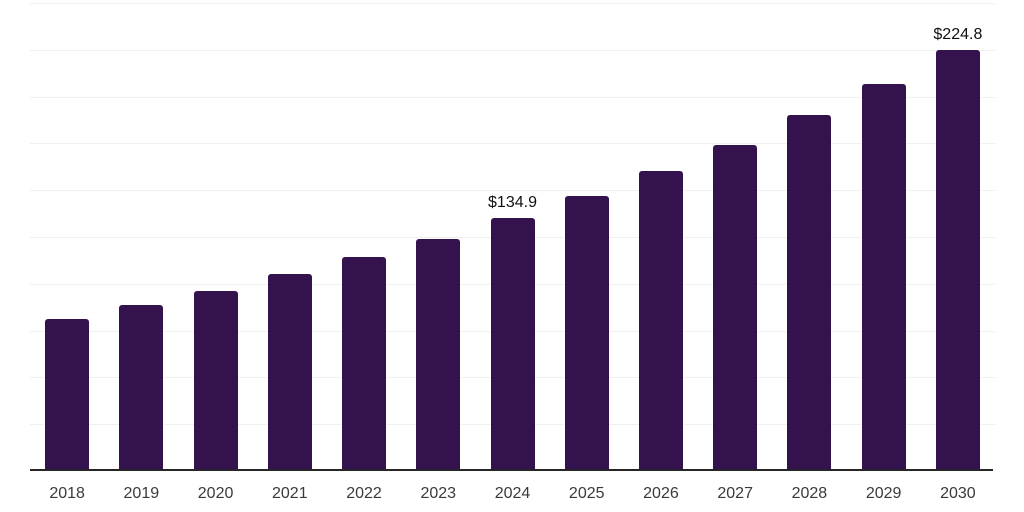 Image resolution: width=1024 pixels, height=512 pixels. Describe the element at coordinates (141, 493) in the screenshot. I see `x-tick-label-2019: 2019` at that location.